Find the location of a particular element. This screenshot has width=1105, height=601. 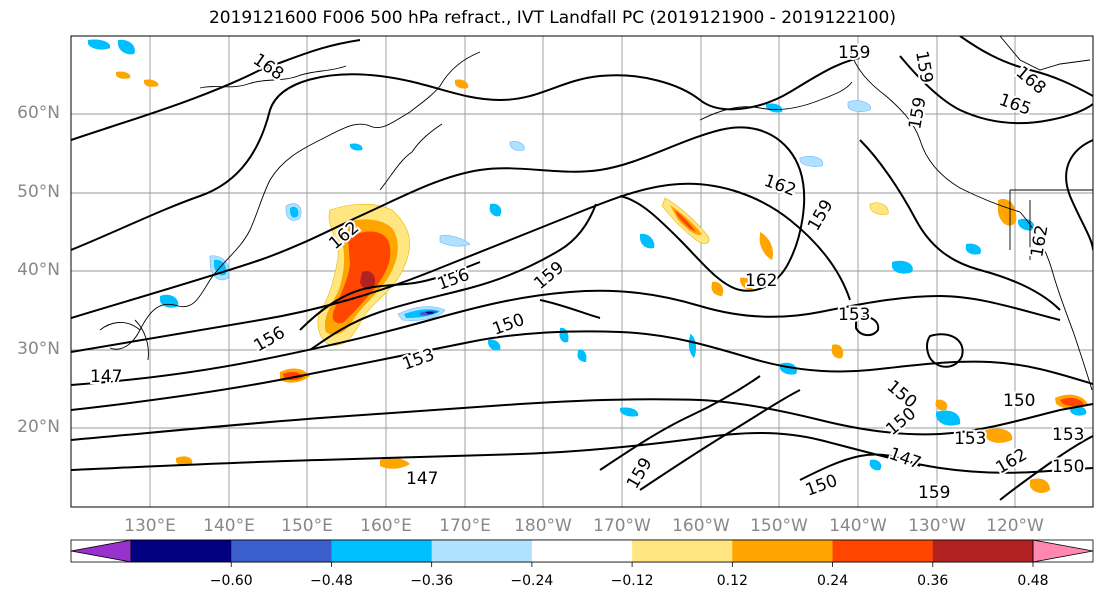

colorbar-outline is located at coordinates (582, 551).